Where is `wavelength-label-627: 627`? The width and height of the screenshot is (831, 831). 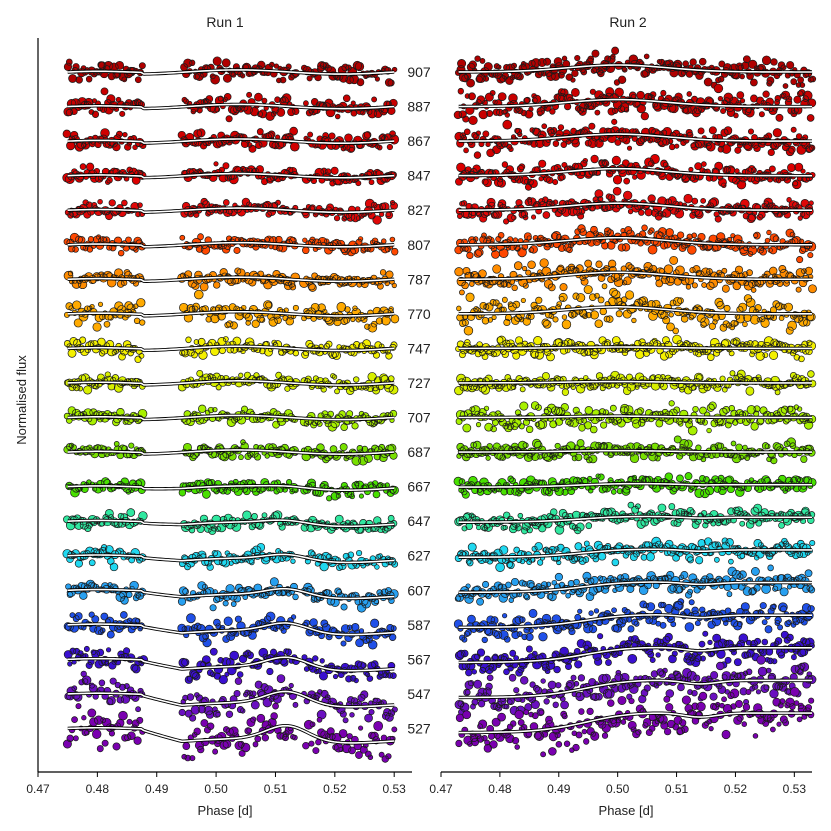
wavelength-label-627: 627 is located at coordinates (419, 556).